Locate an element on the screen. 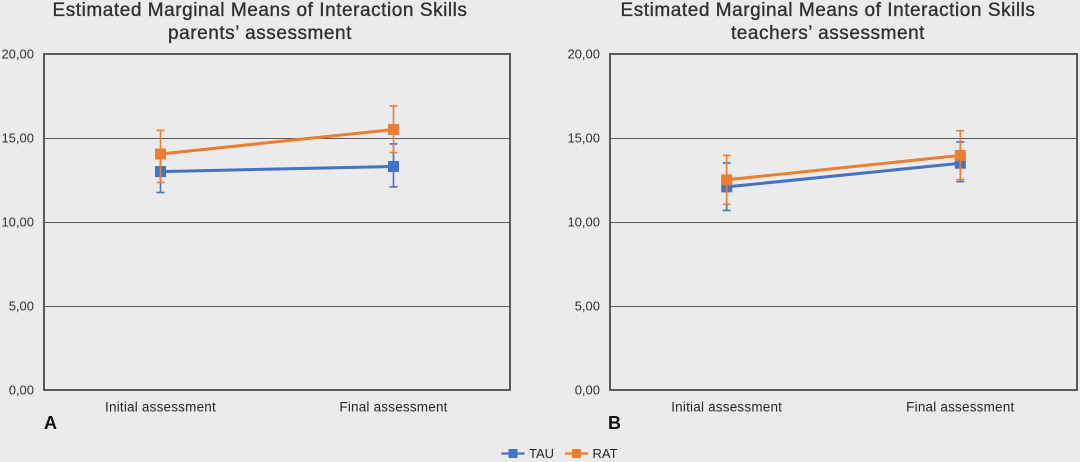 The image size is (1080, 462). svg-text: teachers’ assessment is located at coordinates (828, 33).